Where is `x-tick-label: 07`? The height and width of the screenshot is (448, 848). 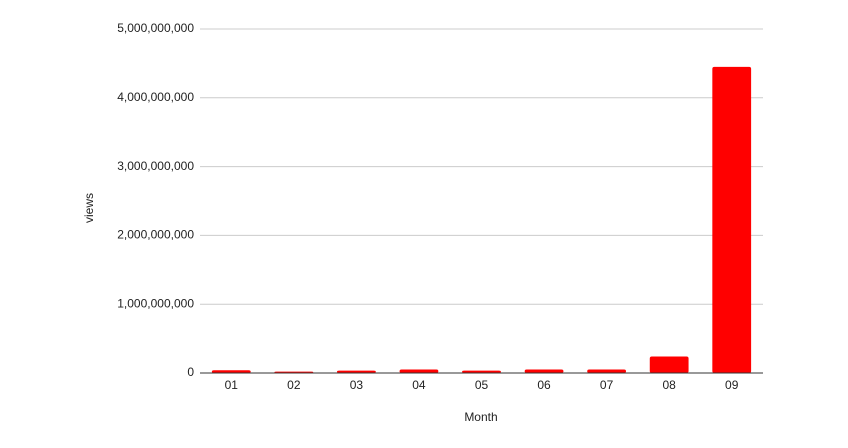
x-tick-label: 07 is located at coordinates (607, 385).